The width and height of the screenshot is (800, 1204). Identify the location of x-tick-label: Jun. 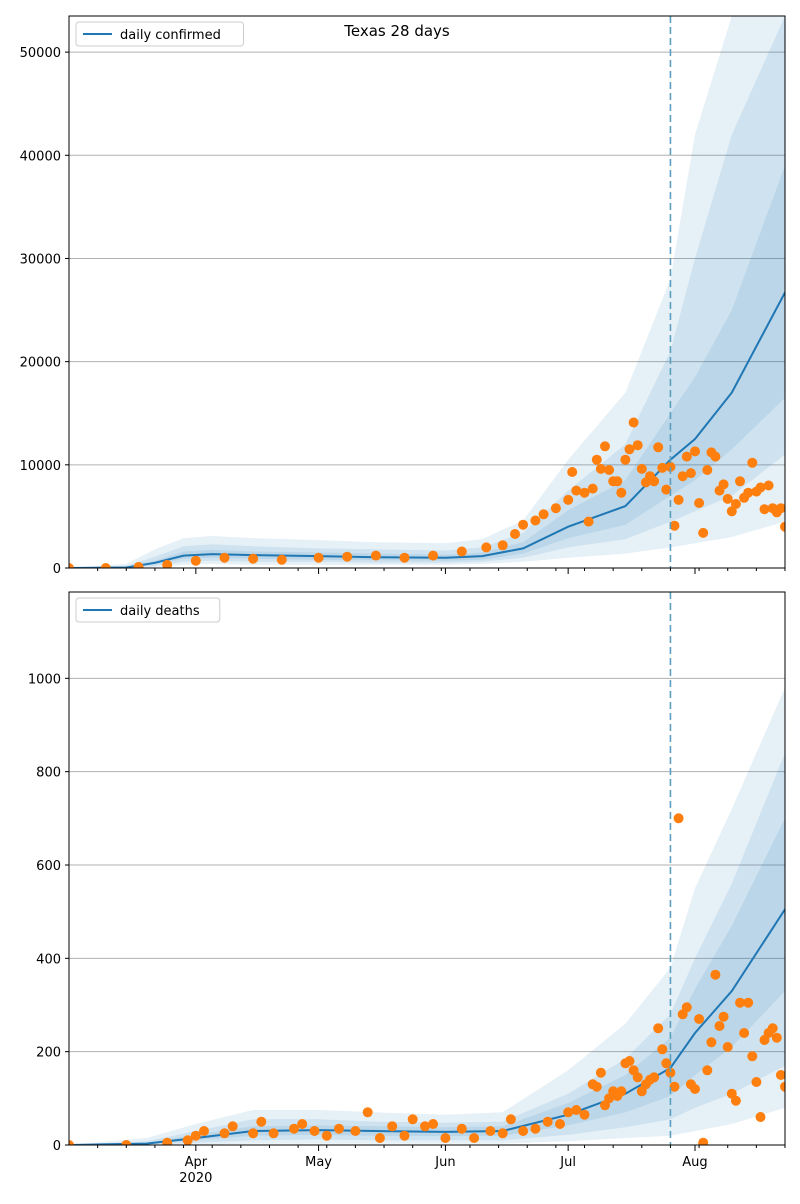
(444, 1162).